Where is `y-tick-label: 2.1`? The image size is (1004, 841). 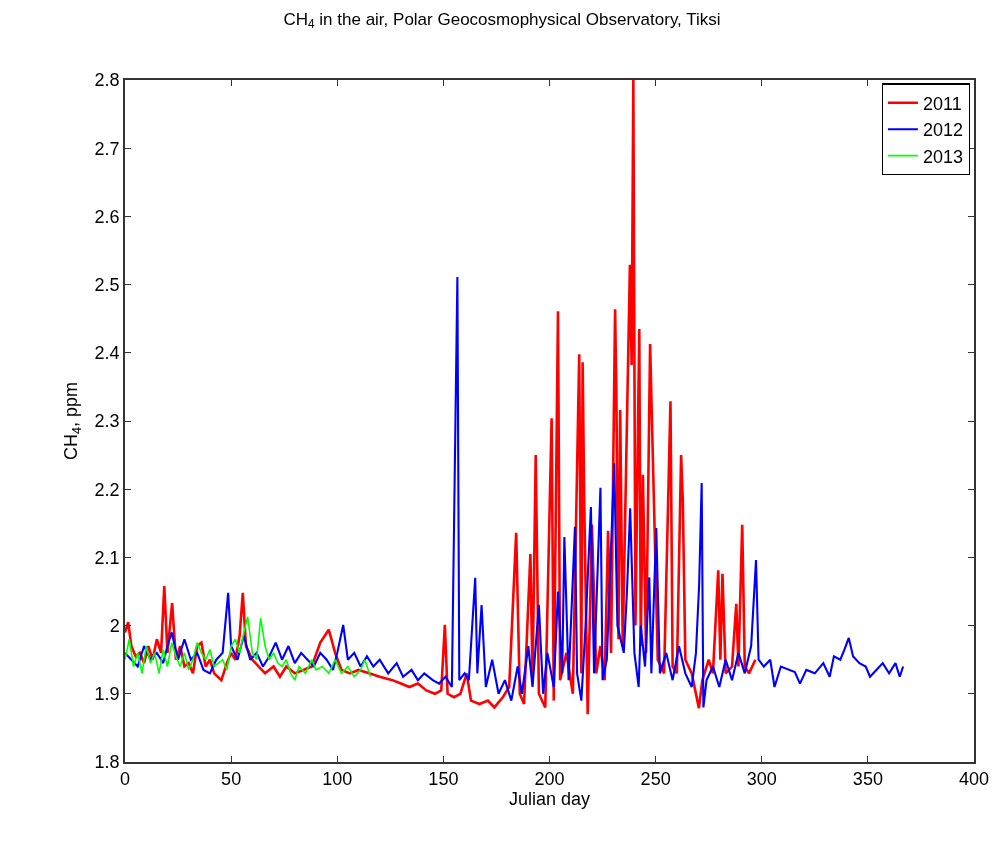 y-tick-label: 2.1 is located at coordinates (107, 557).